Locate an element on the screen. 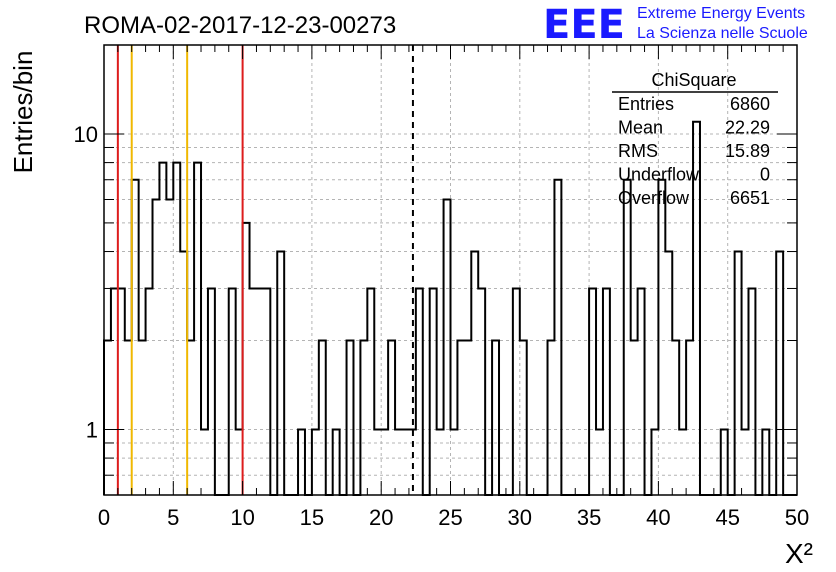  x-tick-label: 15 is located at coordinates (312, 517).